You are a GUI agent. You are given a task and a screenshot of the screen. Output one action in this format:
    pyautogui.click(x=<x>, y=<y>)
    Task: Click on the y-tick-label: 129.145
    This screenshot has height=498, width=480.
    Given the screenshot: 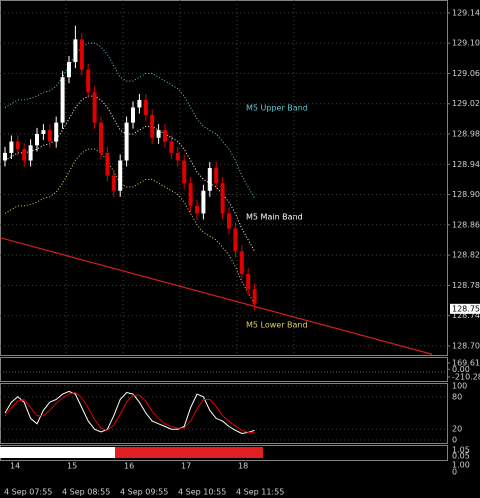 What is the action you would take?
    pyautogui.click(x=466, y=12)
    